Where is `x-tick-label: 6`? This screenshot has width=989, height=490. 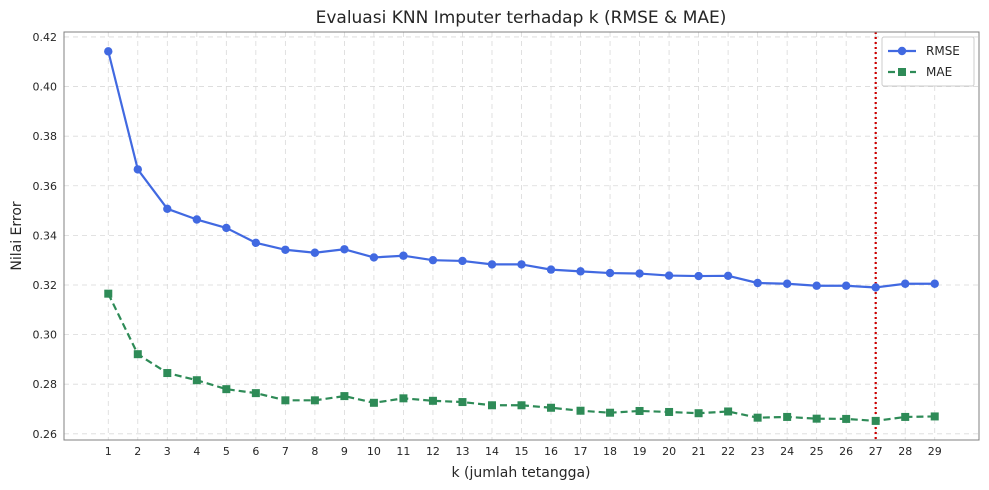
x-tick-label: 6 is located at coordinates (255, 451).